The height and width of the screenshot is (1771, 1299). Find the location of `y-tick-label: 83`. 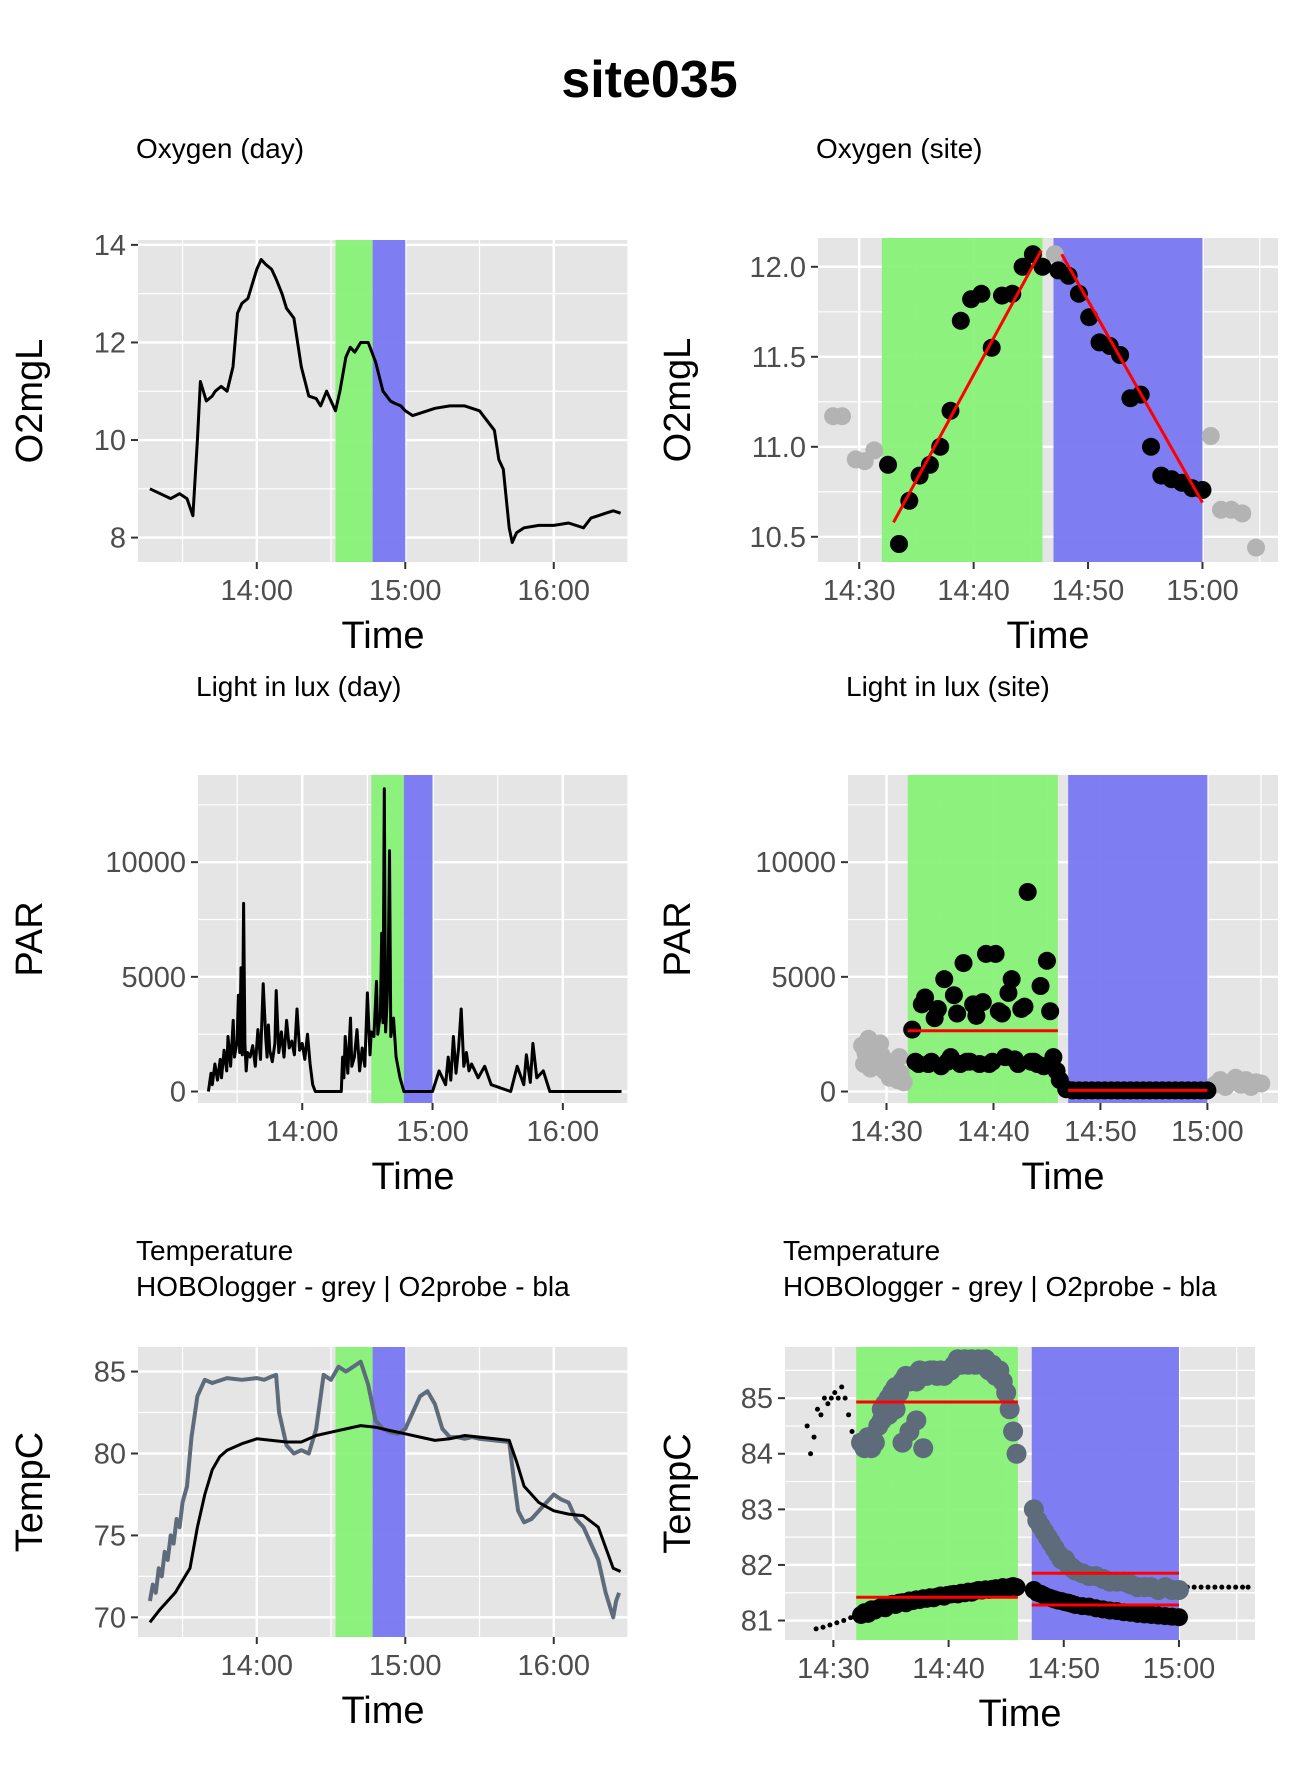

y-tick-label: 83 is located at coordinates (757, 1510).